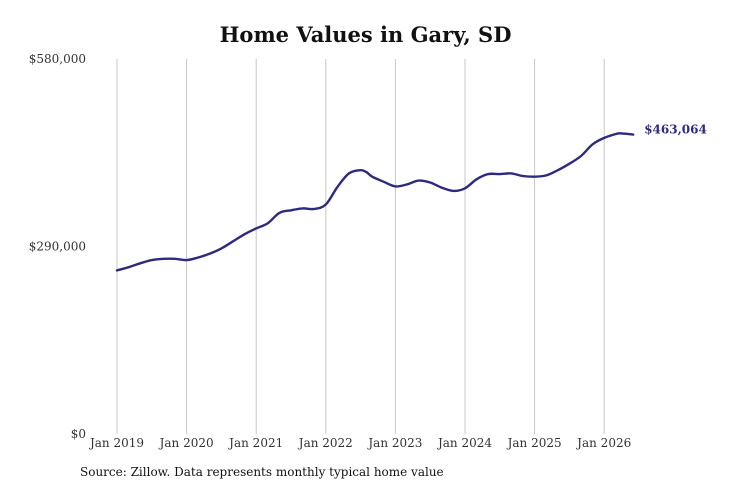 The image size is (731, 487). Describe the element at coordinates (325, 443) in the screenshot. I see `x-tick-label: Jan 2022` at that location.